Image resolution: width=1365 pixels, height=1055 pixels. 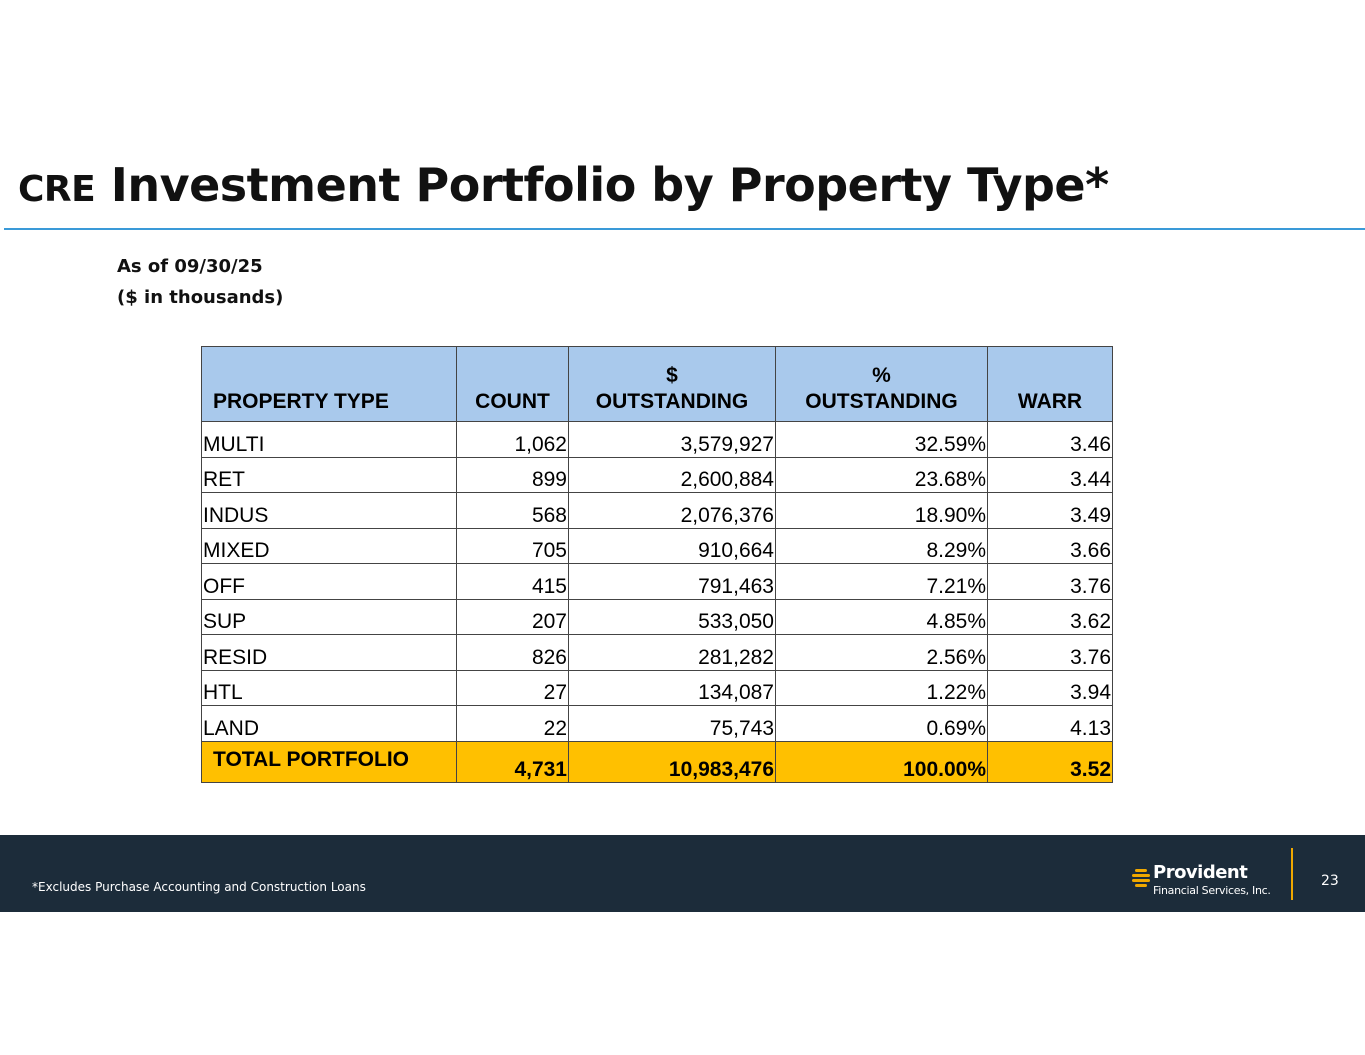 I want to click on as-of-date: As of 09/30/25, so click(x=190, y=266).